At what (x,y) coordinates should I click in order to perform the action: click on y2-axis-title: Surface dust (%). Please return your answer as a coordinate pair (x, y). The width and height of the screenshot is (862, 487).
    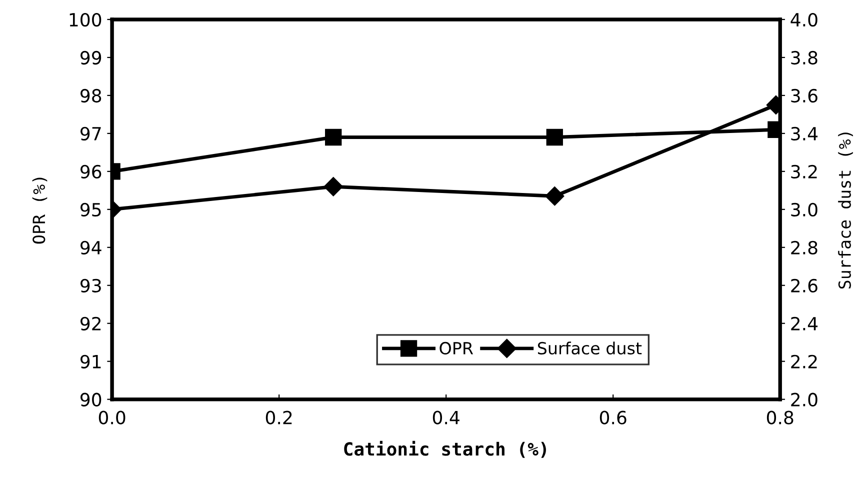
    Looking at the image, I should click on (845, 210).